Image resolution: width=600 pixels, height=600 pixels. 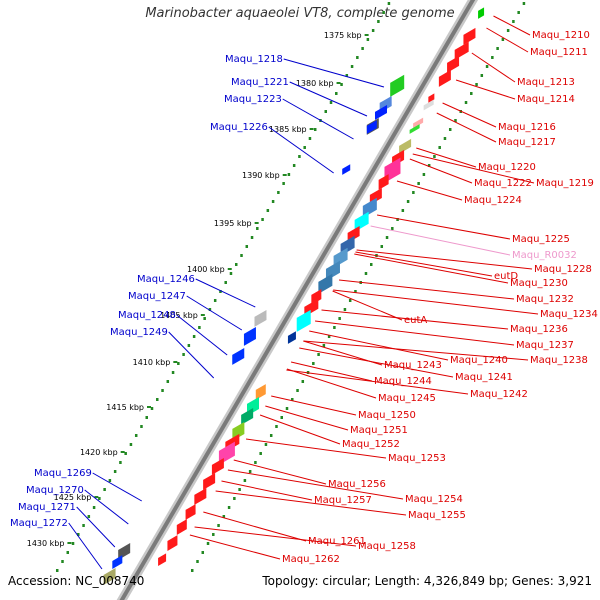 I want to click on gene-label-euta: eutA, so click(x=415, y=320).